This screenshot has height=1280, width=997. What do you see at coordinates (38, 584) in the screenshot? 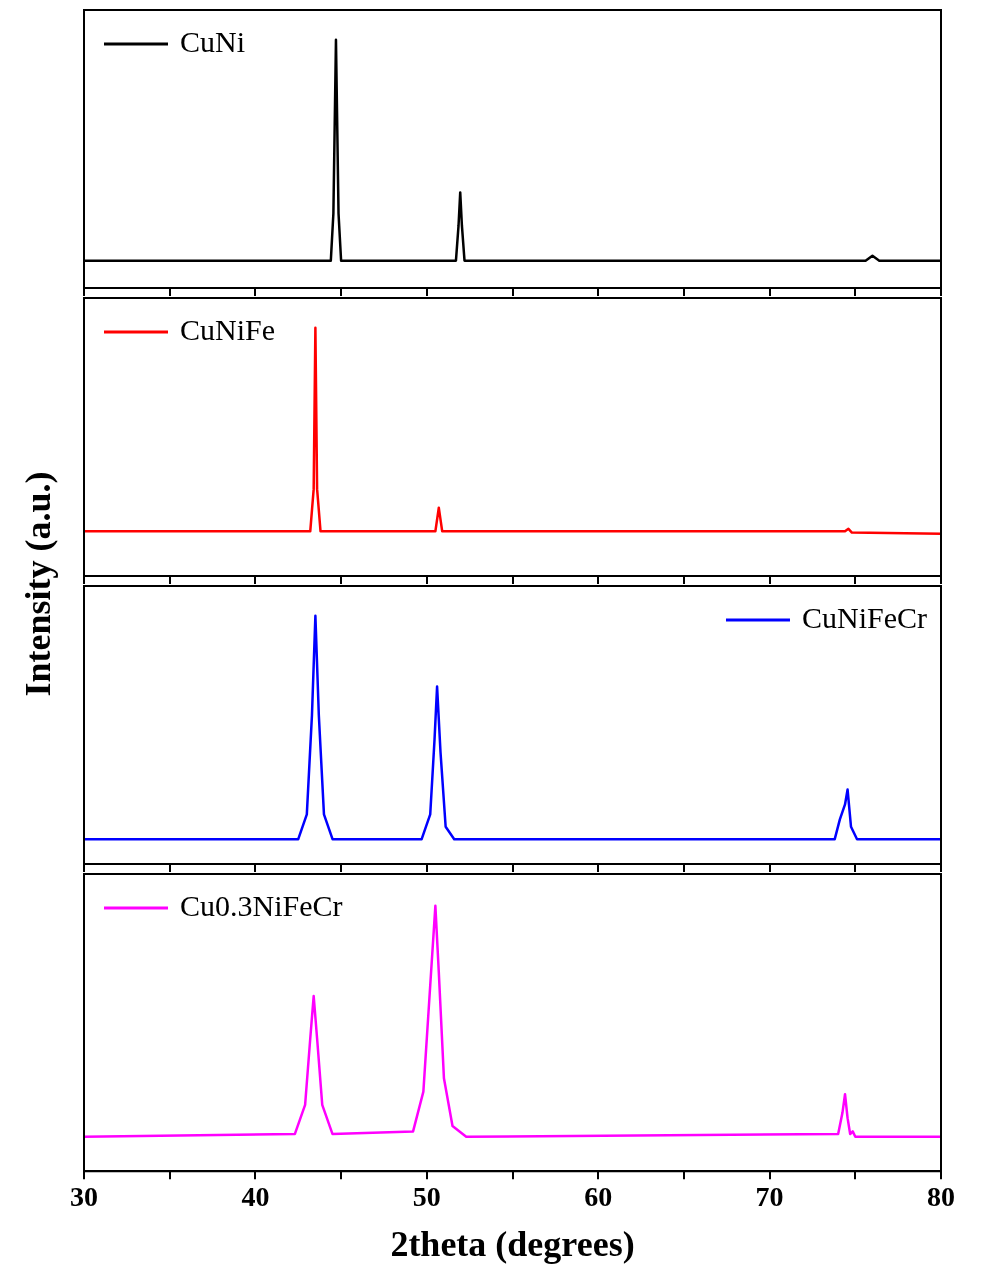
I see `y-axis-title: Intensity (a.u.)` at bounding box center [38, 584].